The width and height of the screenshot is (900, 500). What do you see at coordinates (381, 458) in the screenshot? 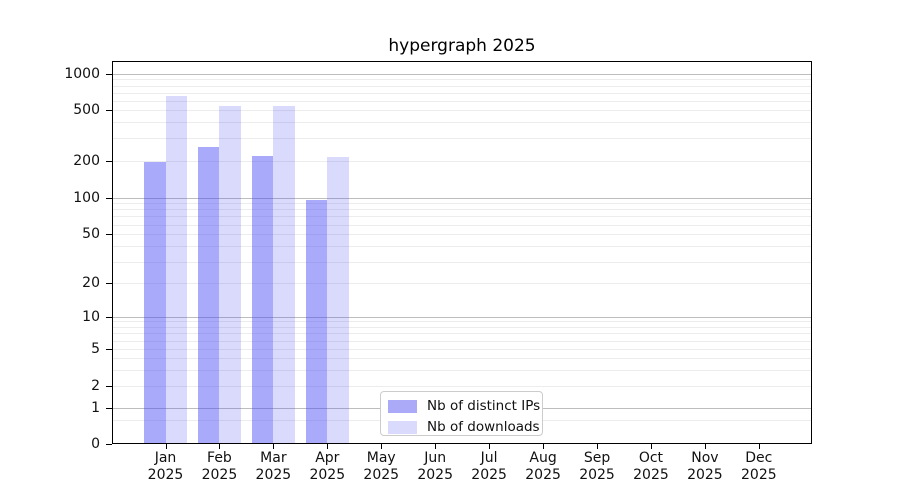
I see `x-tick-month: May` at bounding box center [381, 458].